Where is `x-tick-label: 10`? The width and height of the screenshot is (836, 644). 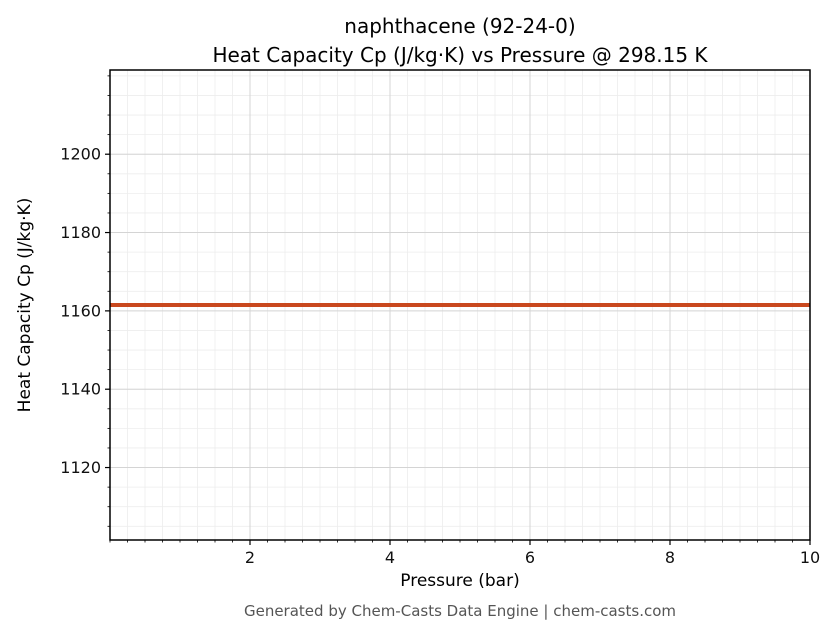
x-tick-label: 10 is located at coordinates (810, 557).